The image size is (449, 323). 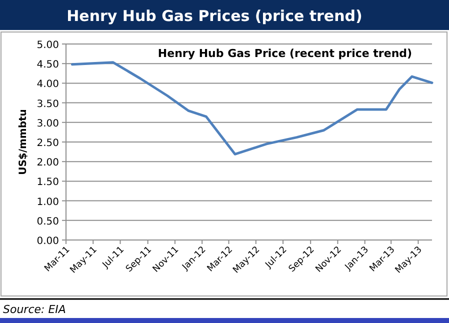 What do you see at coordinates (214, 16) in the screenshot?
I see `chart-title: Henry Hub Gas Prices (price trend)` at bounding box center [214, 16].